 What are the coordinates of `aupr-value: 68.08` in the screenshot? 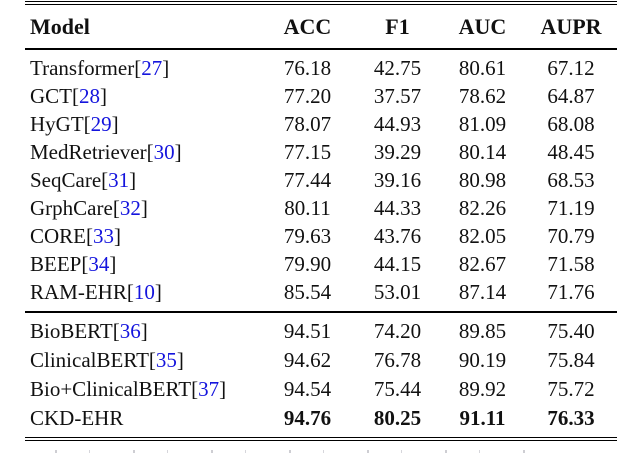 It's located at (571, 124).